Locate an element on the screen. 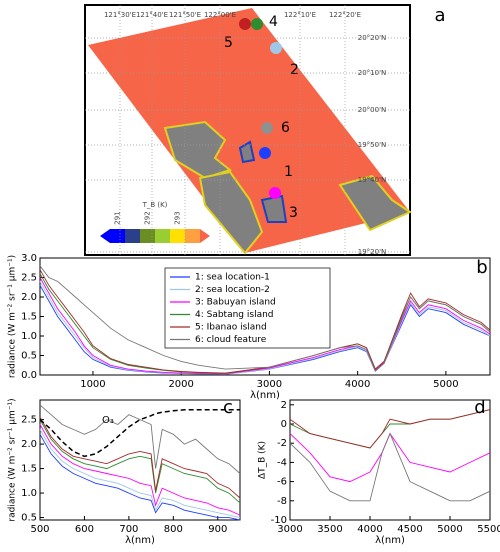  colorbar-arrow is located at coordinates (205, 236).